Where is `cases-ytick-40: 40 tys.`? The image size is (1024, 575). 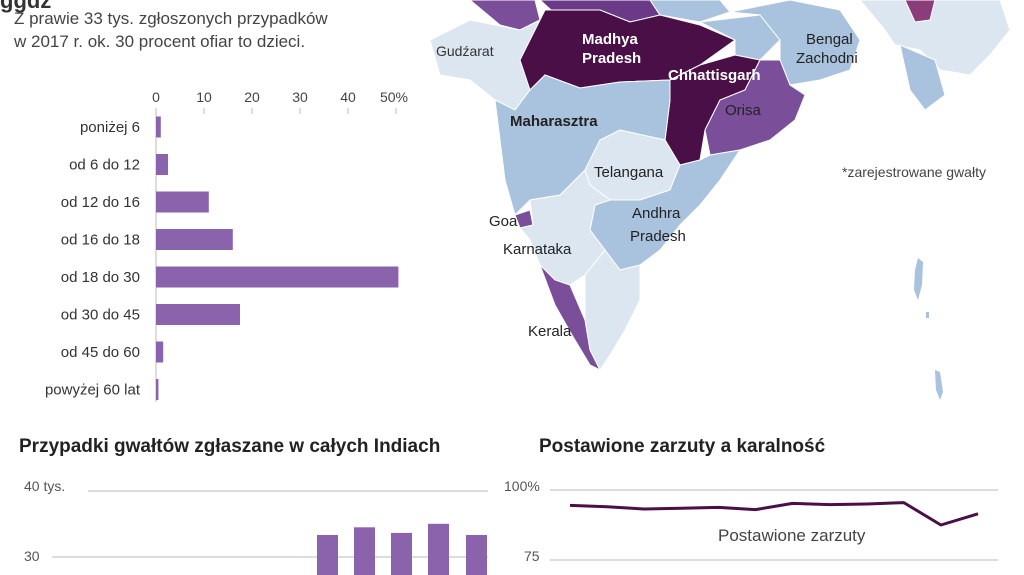 cases-ytick-40: 40 tys. is located at coordinates (44, 486).